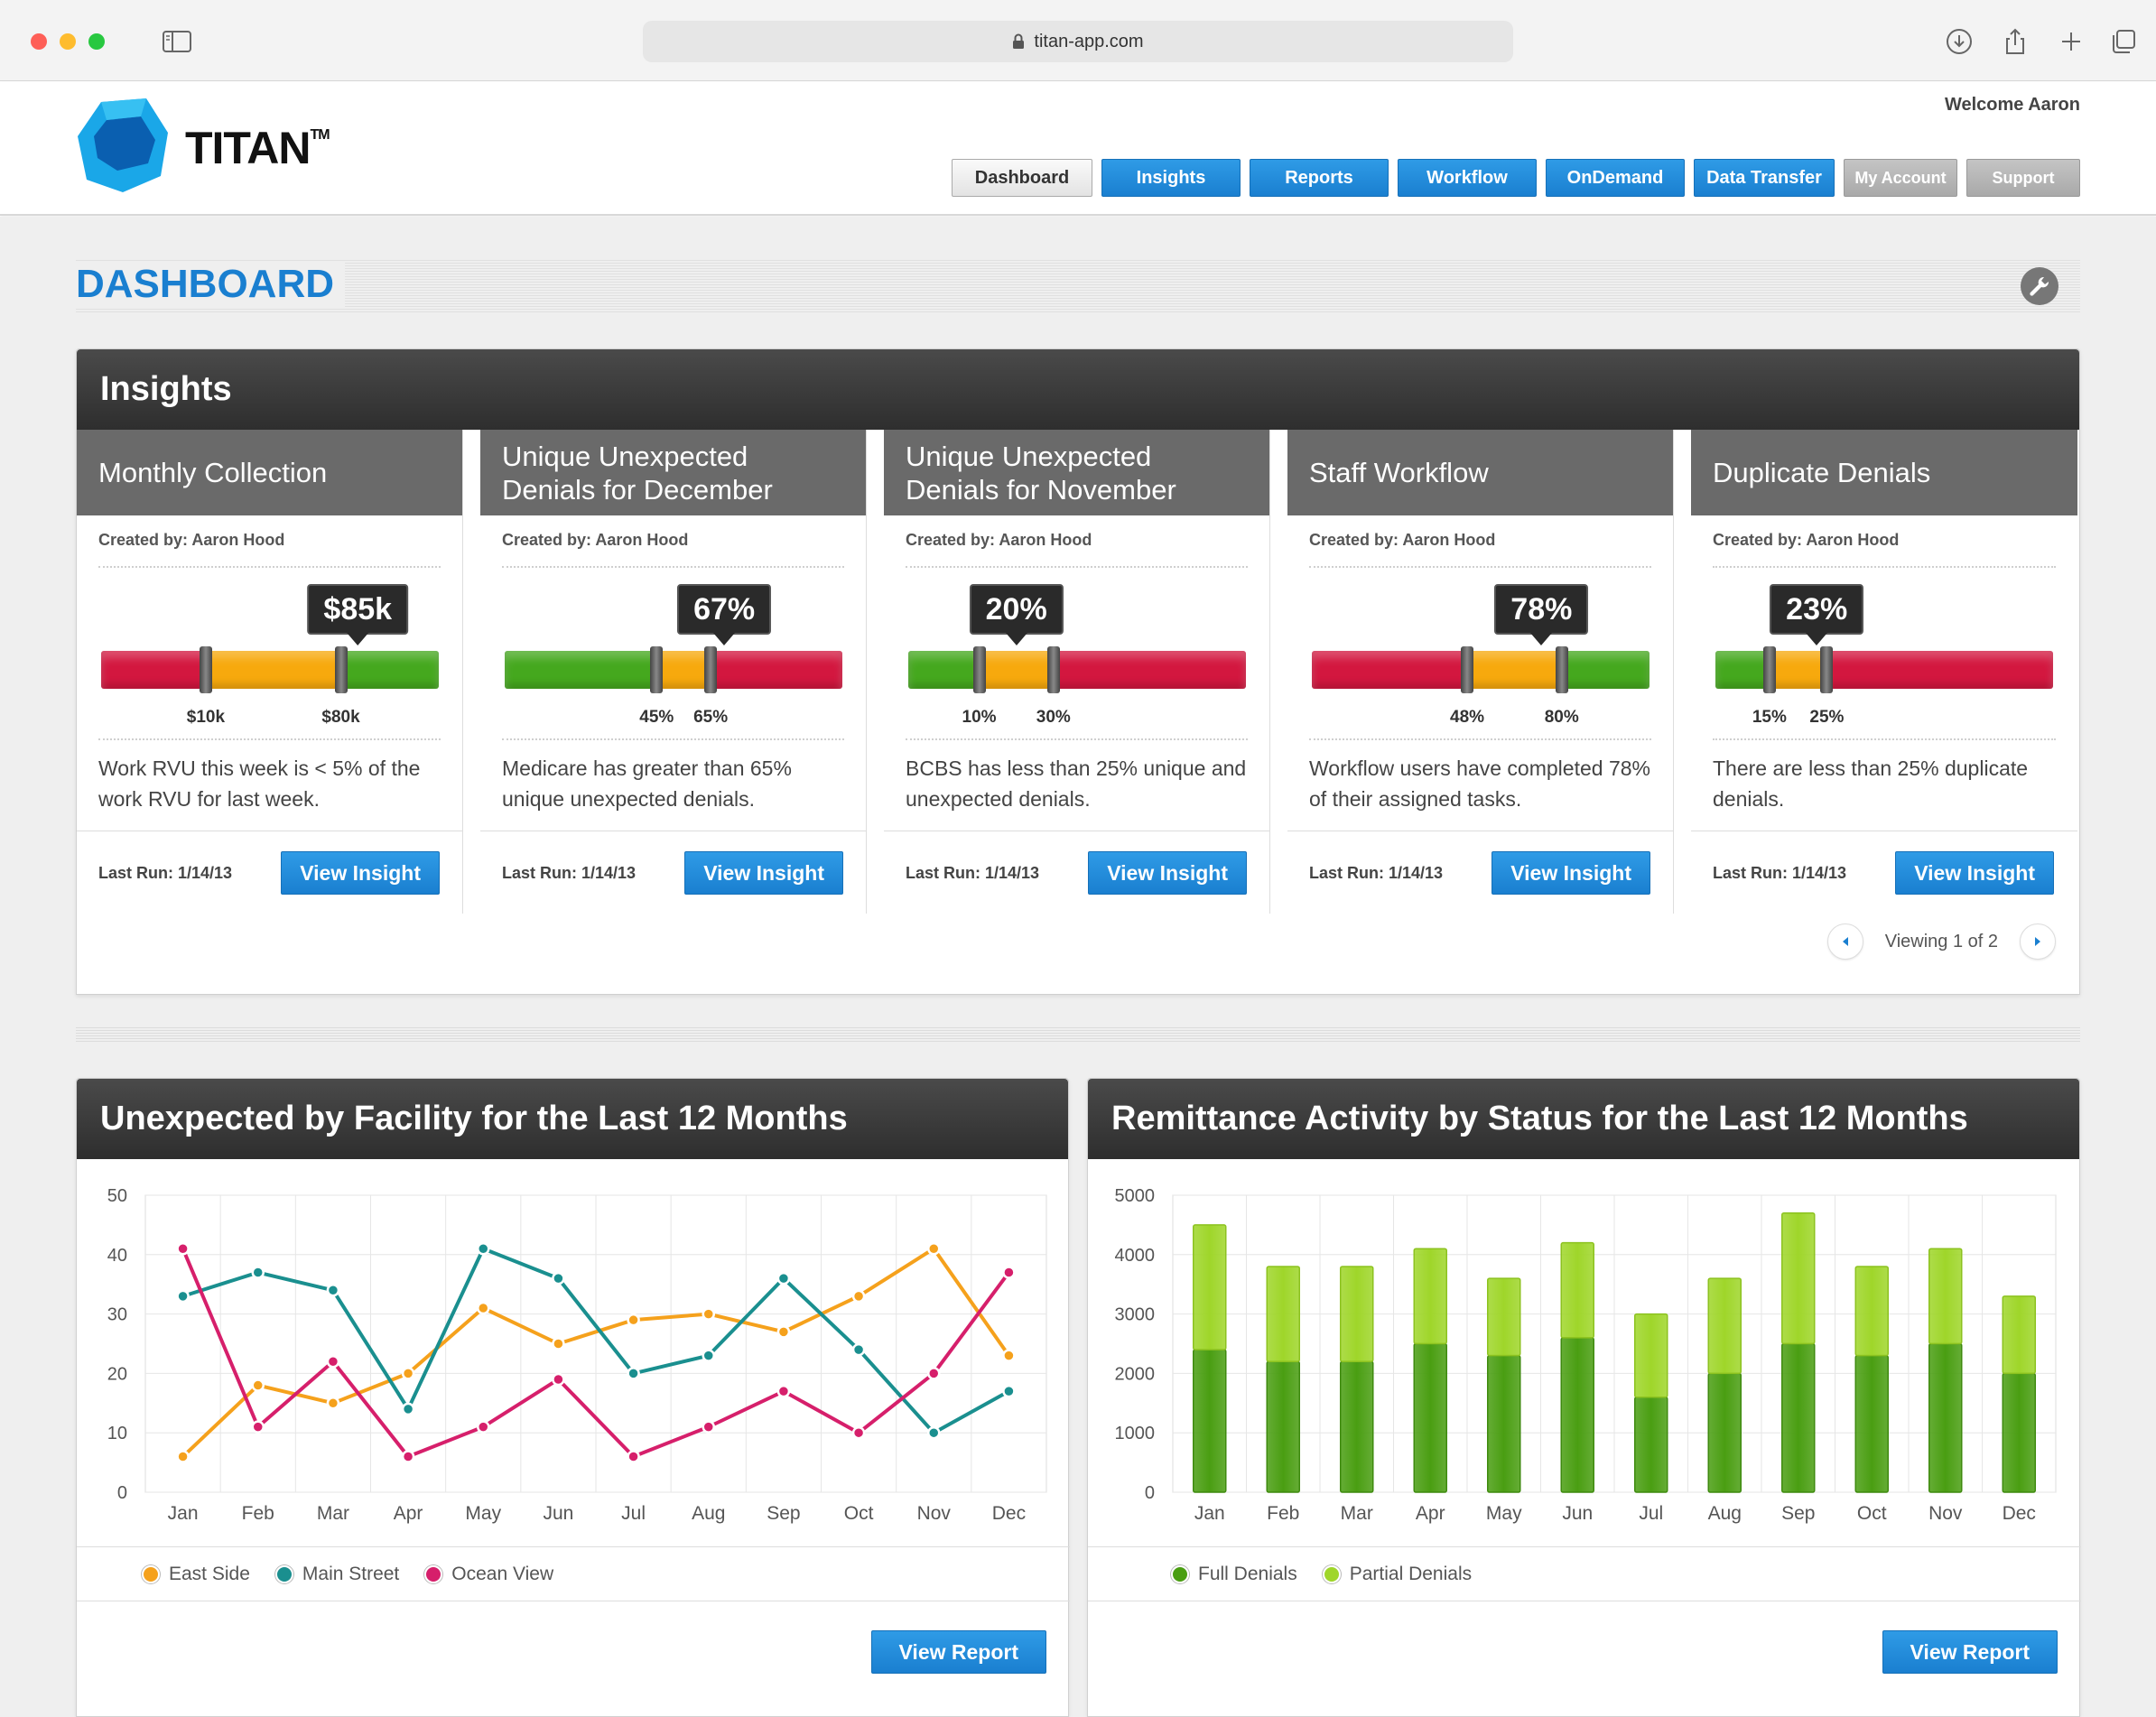 The image size is (2156, 1717). Describe the element at coordinates (117, 1196) in the screenshot. I see `y-tick-label: 50` at that location.